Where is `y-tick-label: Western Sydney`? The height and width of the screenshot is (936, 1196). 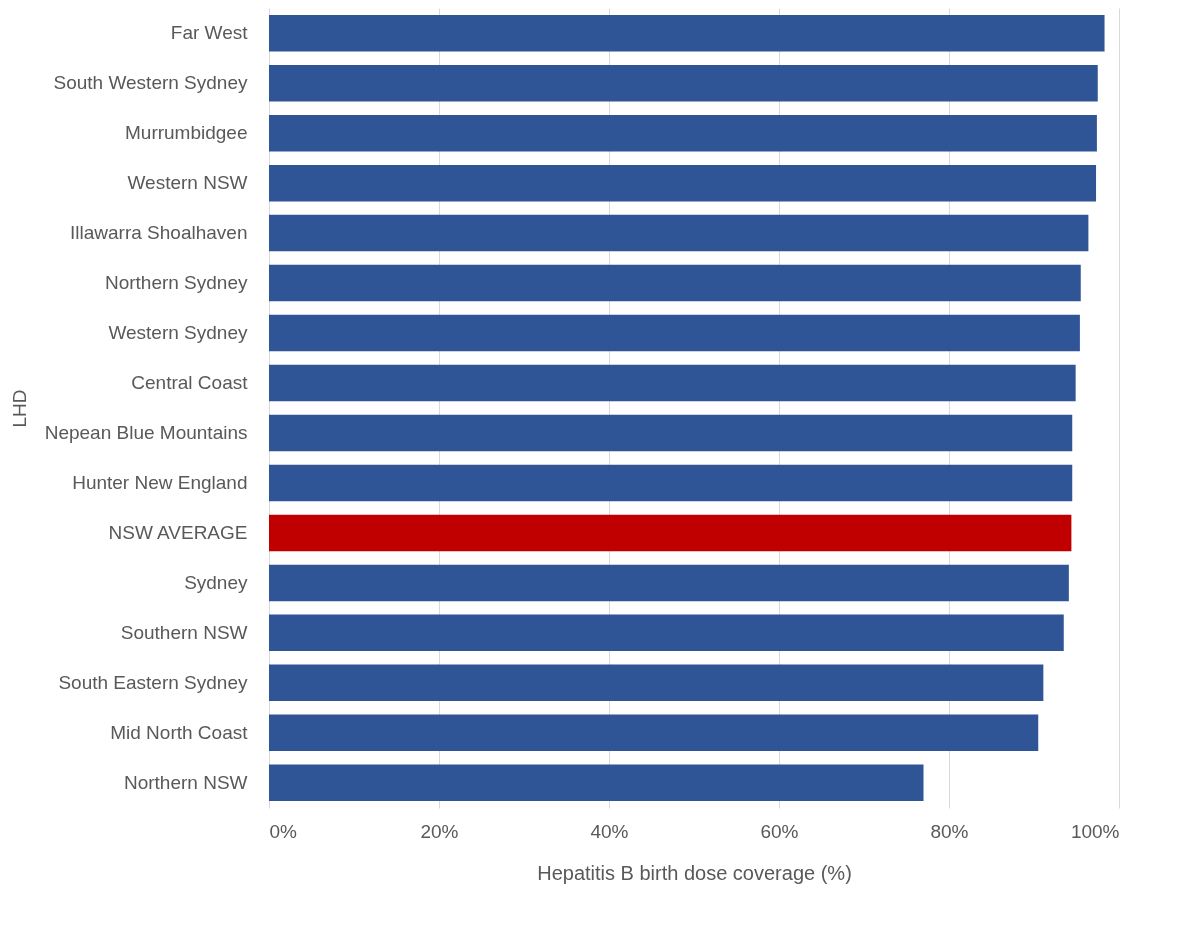
y-tick-label: Western Sydney is located at coordinates (178, 333).